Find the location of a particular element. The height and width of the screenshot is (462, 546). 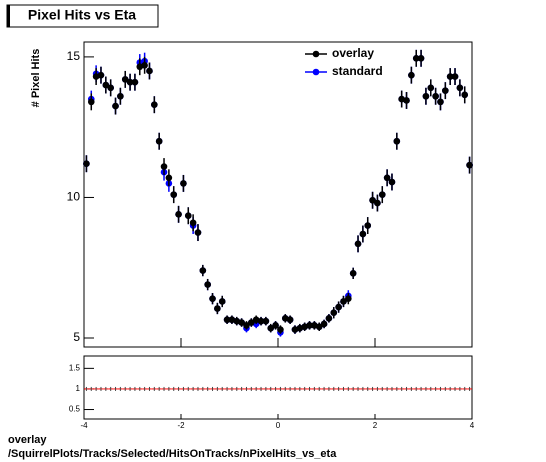

chart-title: Pixel Hits vs Eta is located at coordinates (82, 15).